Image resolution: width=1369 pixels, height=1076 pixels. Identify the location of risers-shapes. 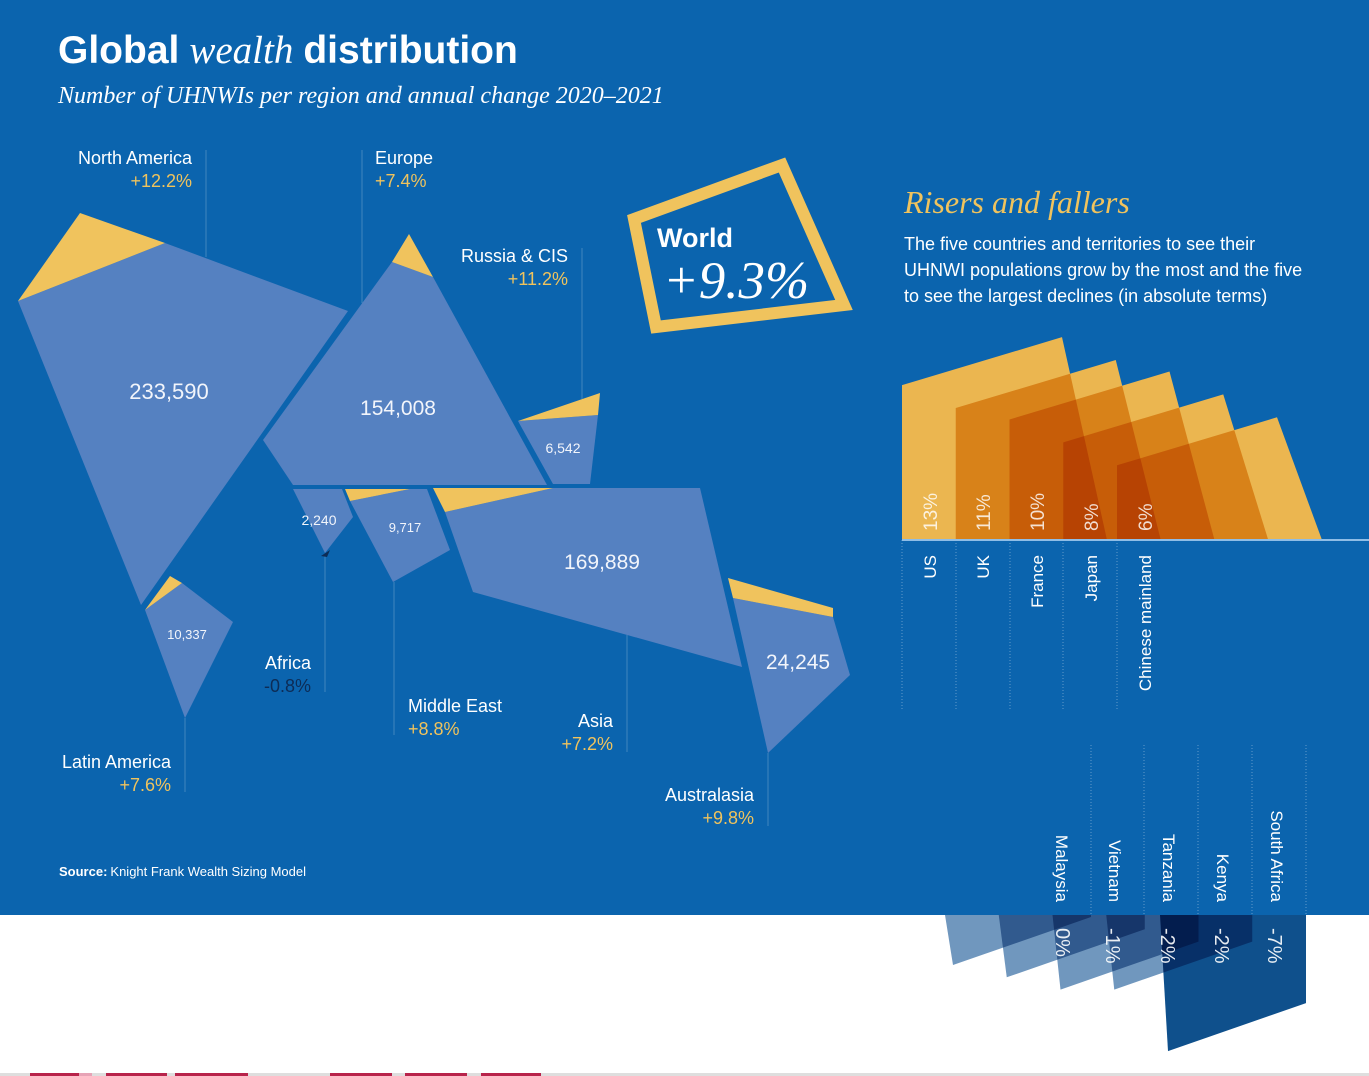
(1112, 438).